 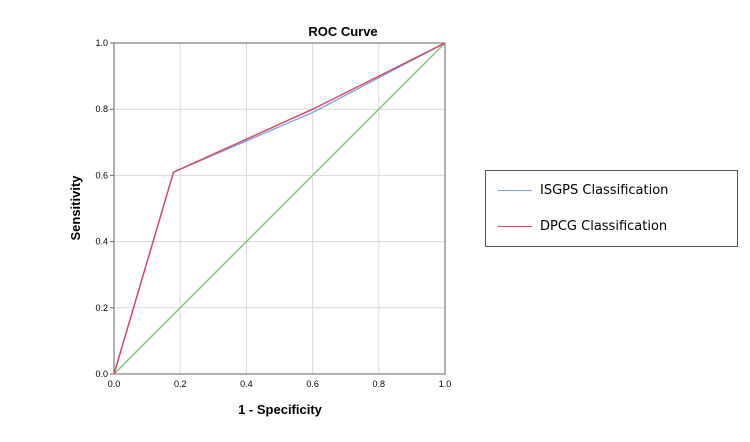 What do you see at coordinates (101, 175) in the screenshot?
I see `y-tick-label: 0.6` at bounding box center [101, 175].